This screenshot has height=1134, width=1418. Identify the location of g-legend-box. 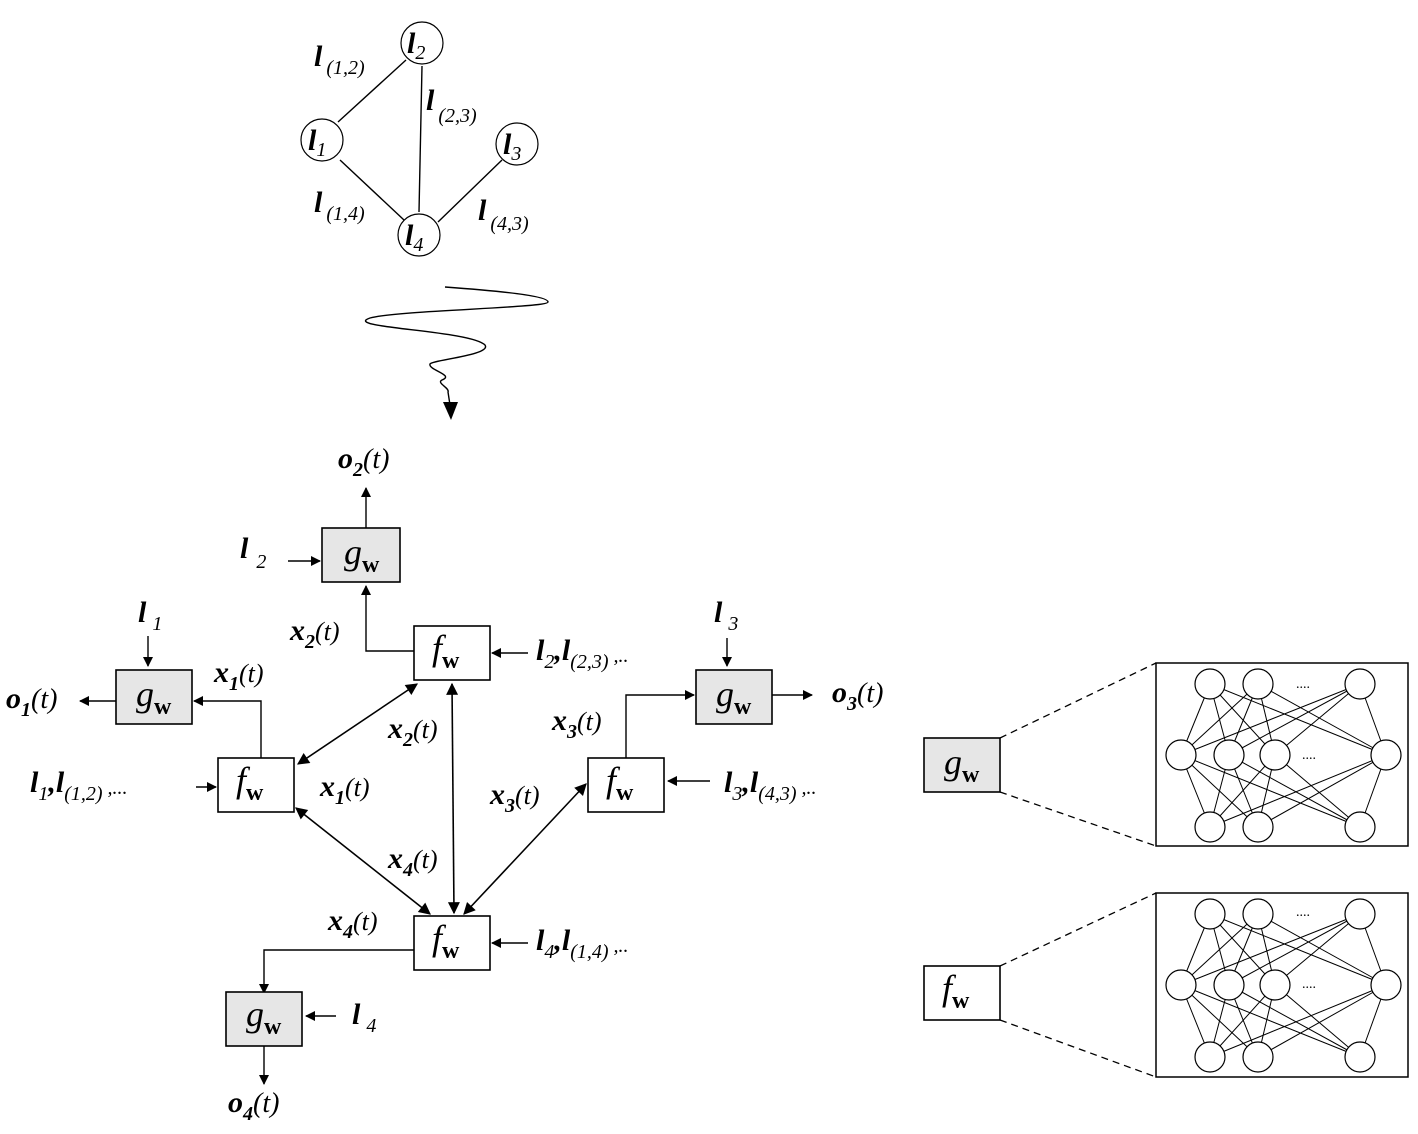
(962, 765).